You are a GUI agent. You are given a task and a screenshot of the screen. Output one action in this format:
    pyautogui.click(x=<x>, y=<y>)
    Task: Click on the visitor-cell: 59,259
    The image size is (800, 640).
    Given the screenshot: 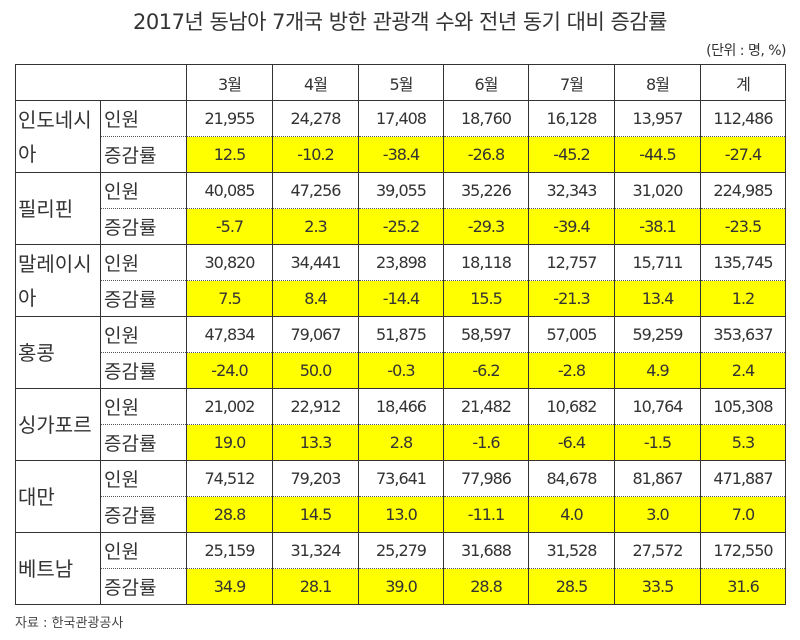 What is the action you would take?
    pyautogui.click(x=657, y=334)
    